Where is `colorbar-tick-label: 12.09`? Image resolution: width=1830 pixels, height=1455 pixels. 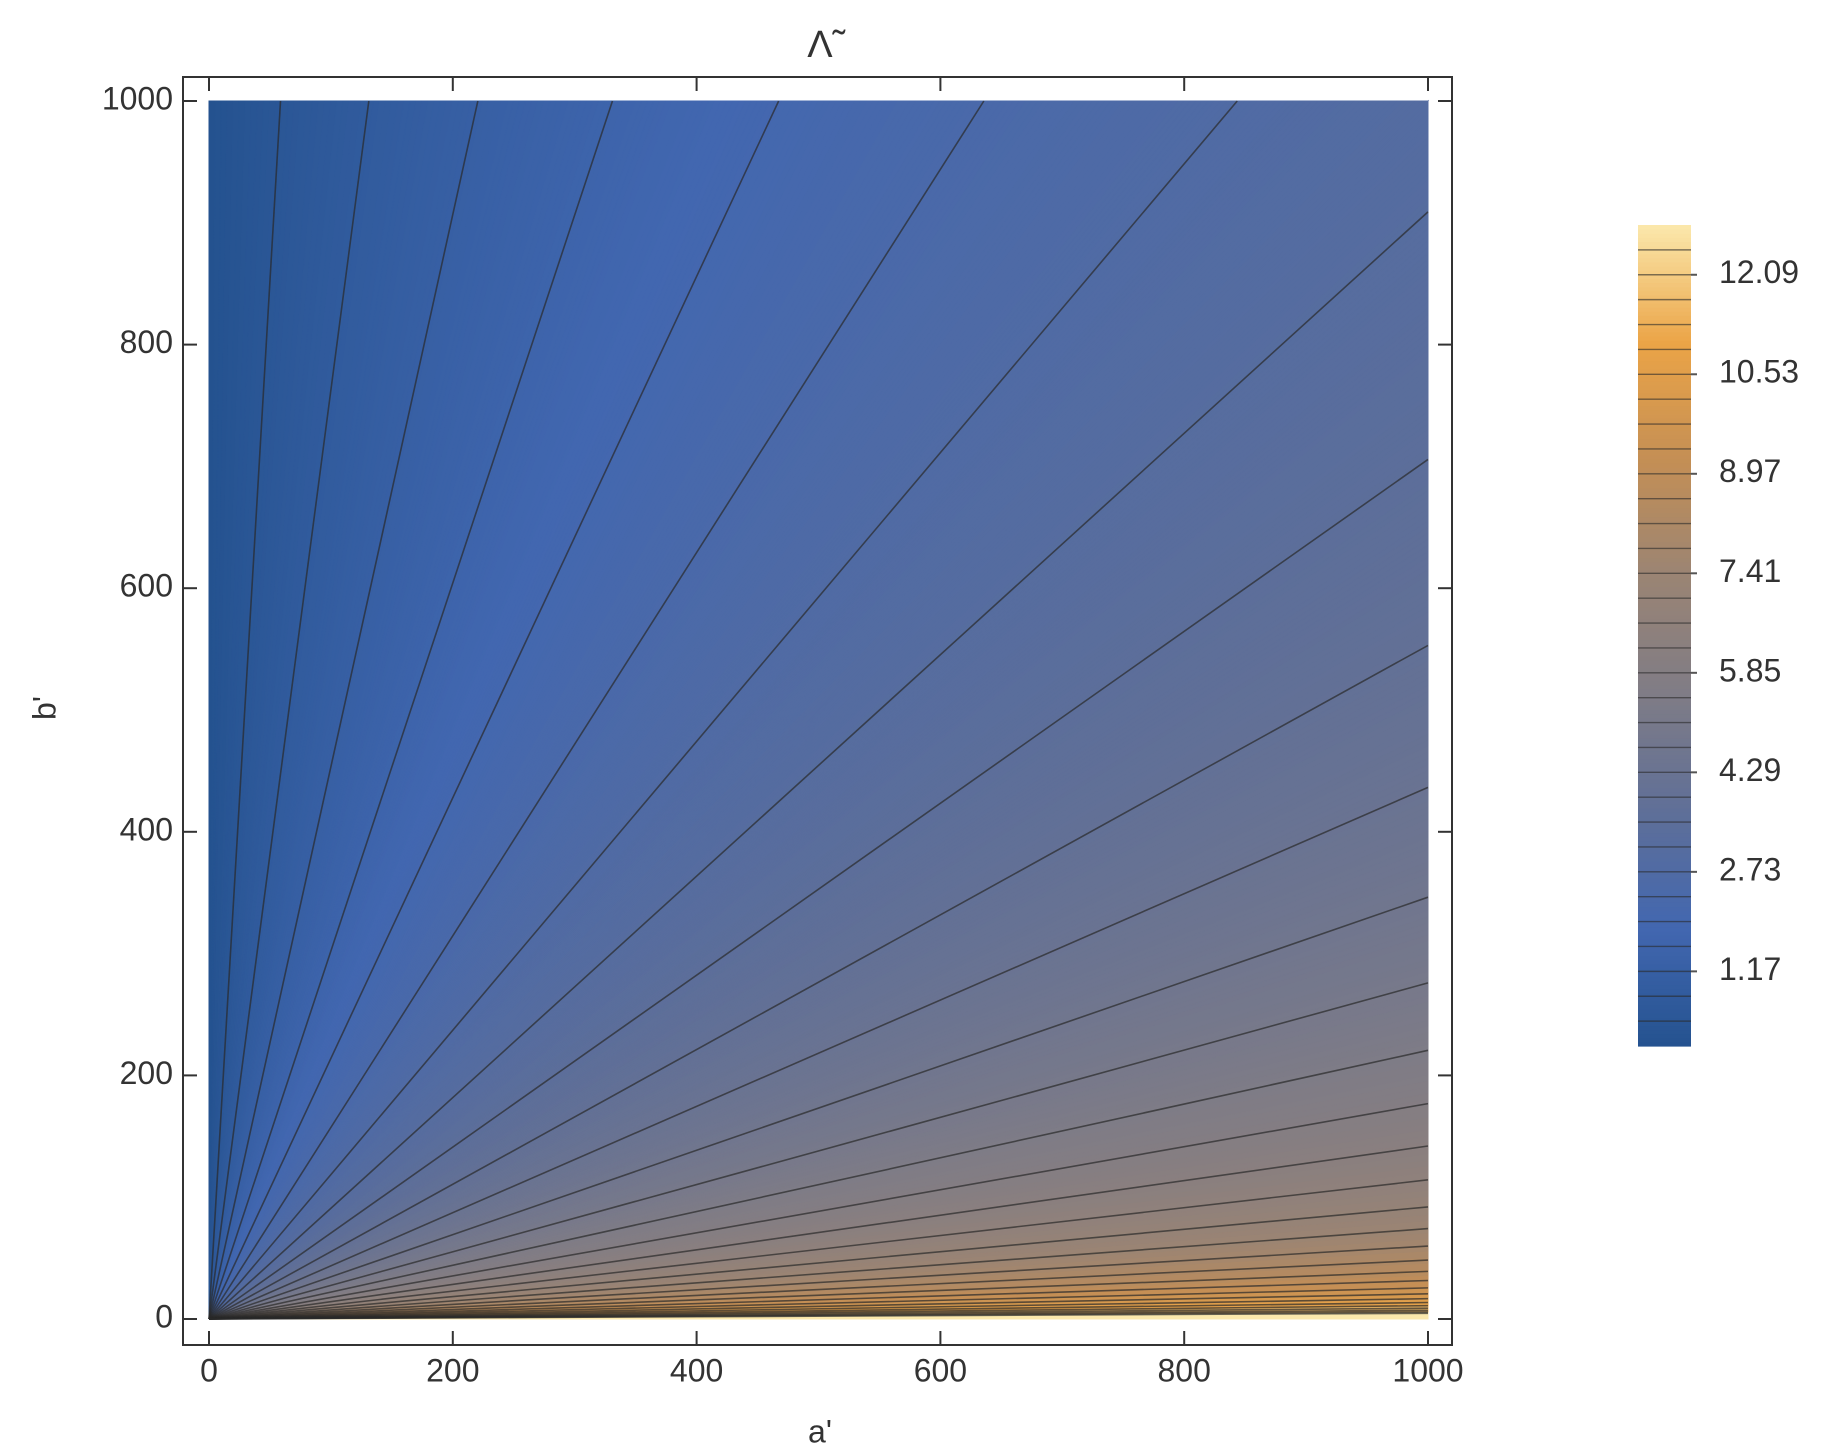
colorbar-tick-label: 12.09 is located at coordinates (1759, 272).